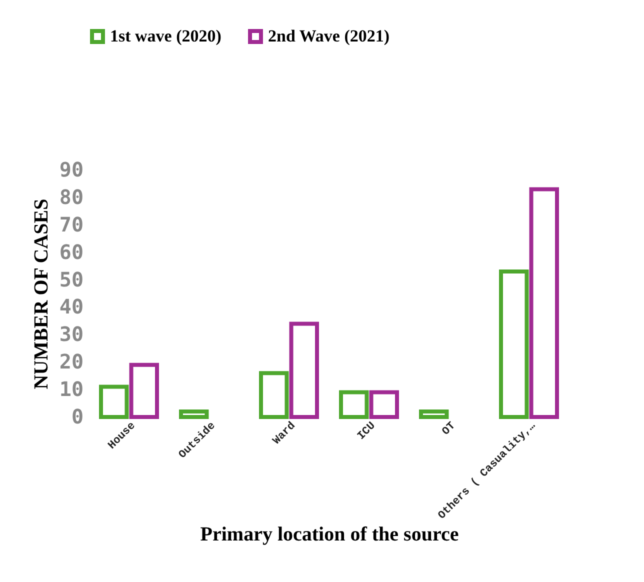  What do you see at coordinates (449, 429) in the screenshot?
I see `x-tick-label: OT` at bounding box center [449, 429].